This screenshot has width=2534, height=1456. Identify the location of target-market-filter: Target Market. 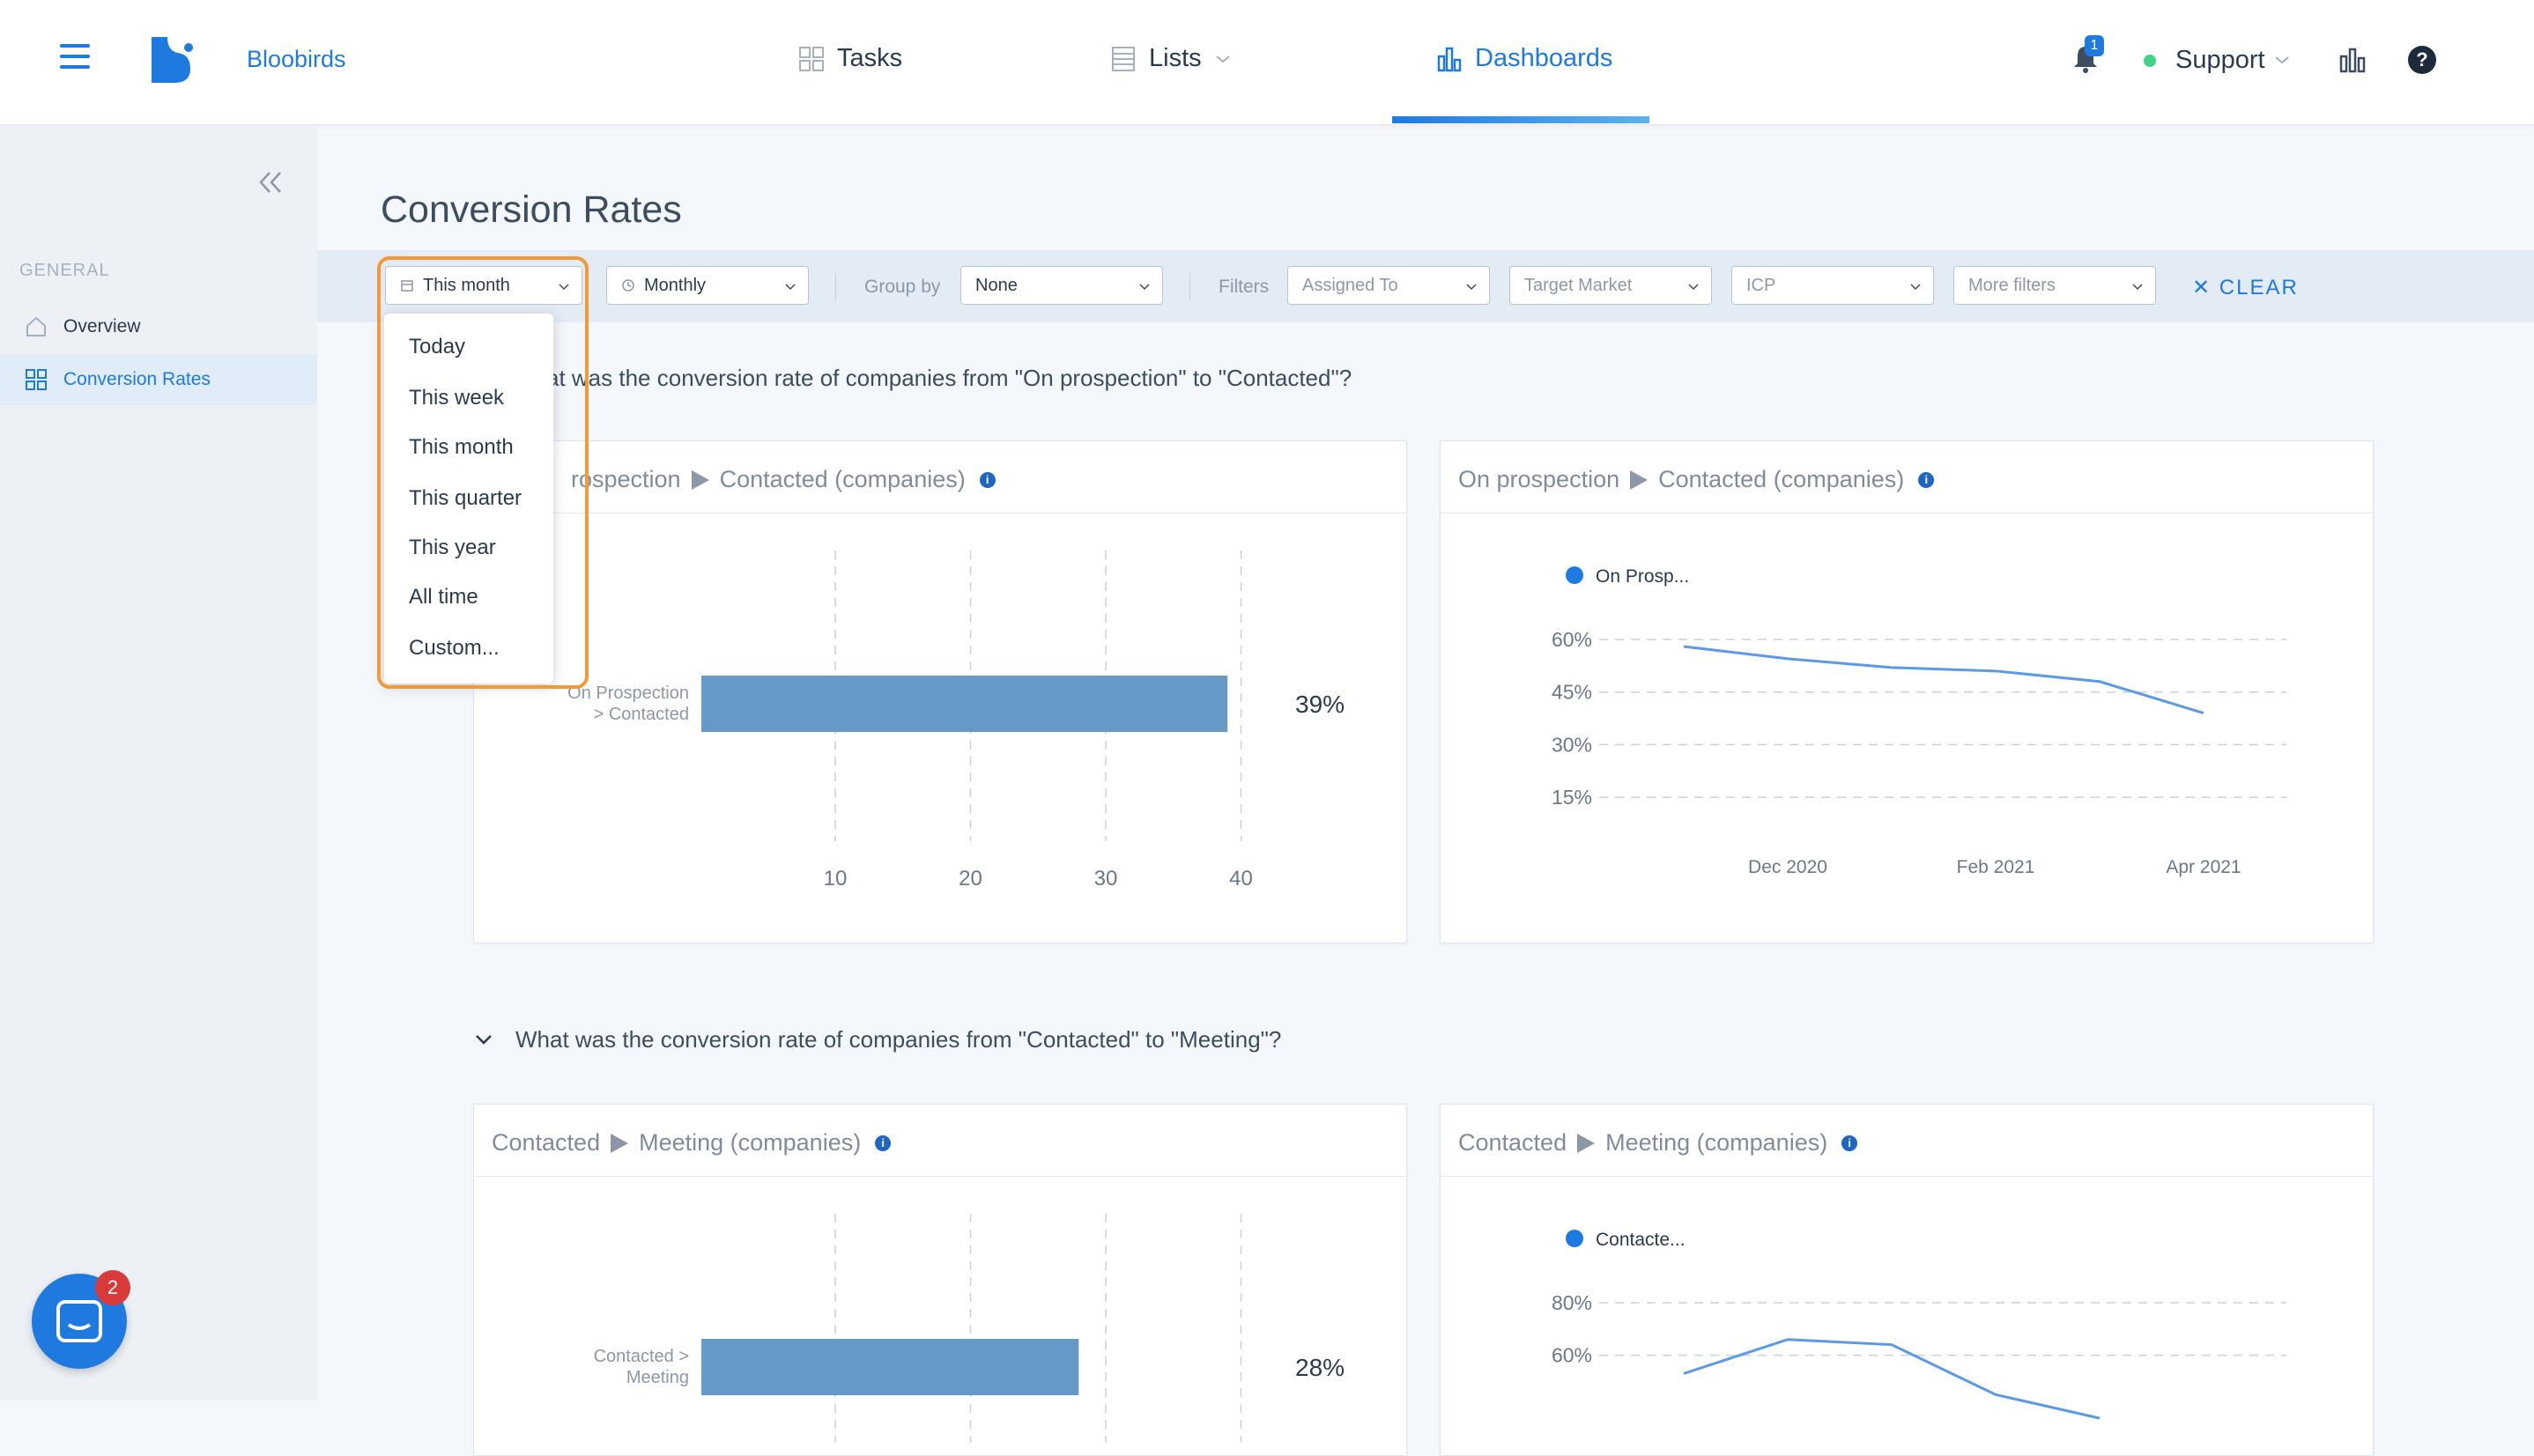
(1611, 285).